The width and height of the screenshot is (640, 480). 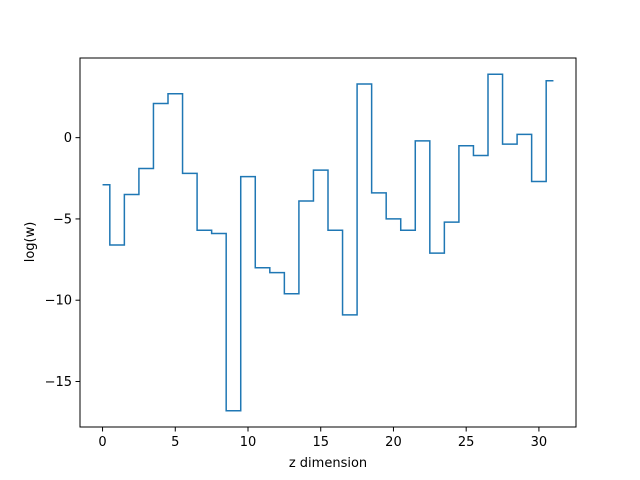 I want to click on x-tick-label: 10, so click(x=248, y=442).